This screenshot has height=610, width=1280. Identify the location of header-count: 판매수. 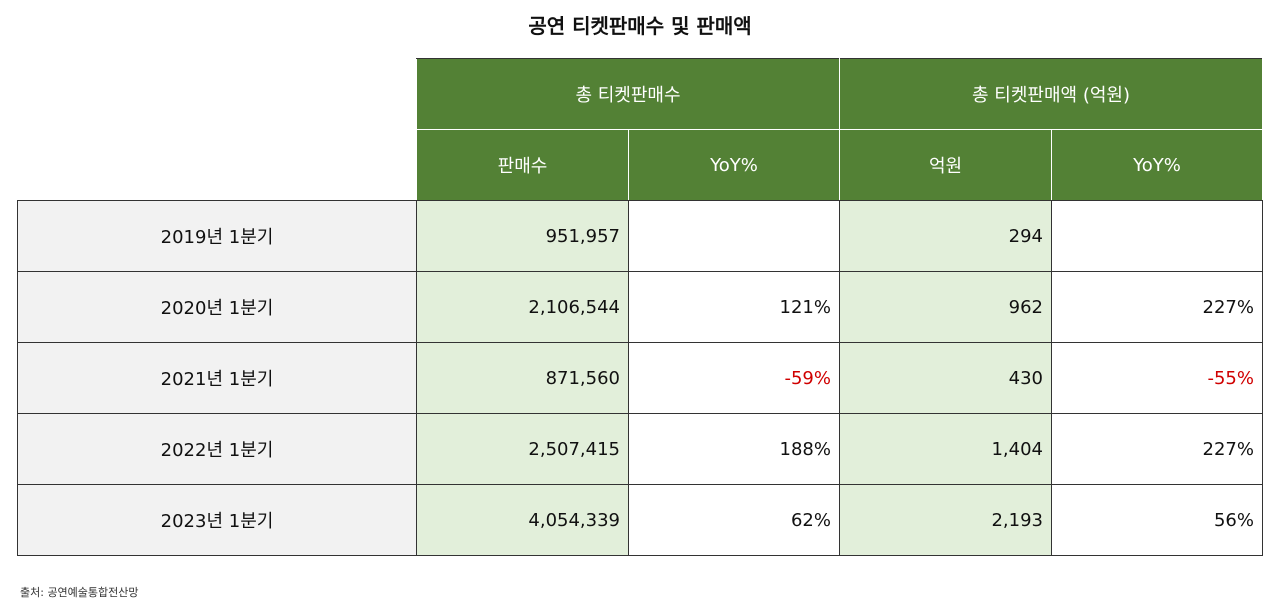
(522, 165).